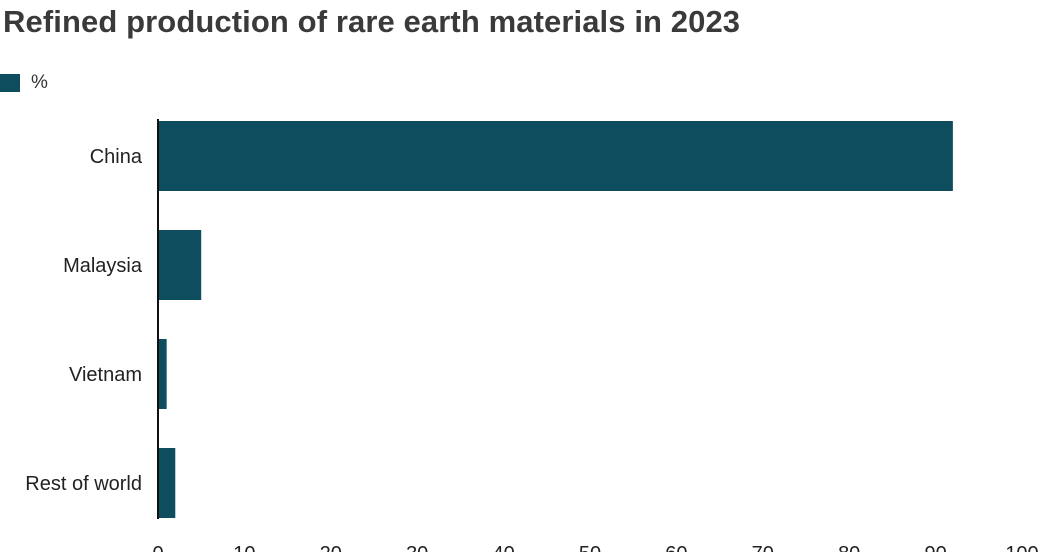 Image resolution: width=1049 pixels, height=552 pixels. Describe the element at coordinates (503, 547) in the screenshot. I see `x-tick-label: 40` at that location.